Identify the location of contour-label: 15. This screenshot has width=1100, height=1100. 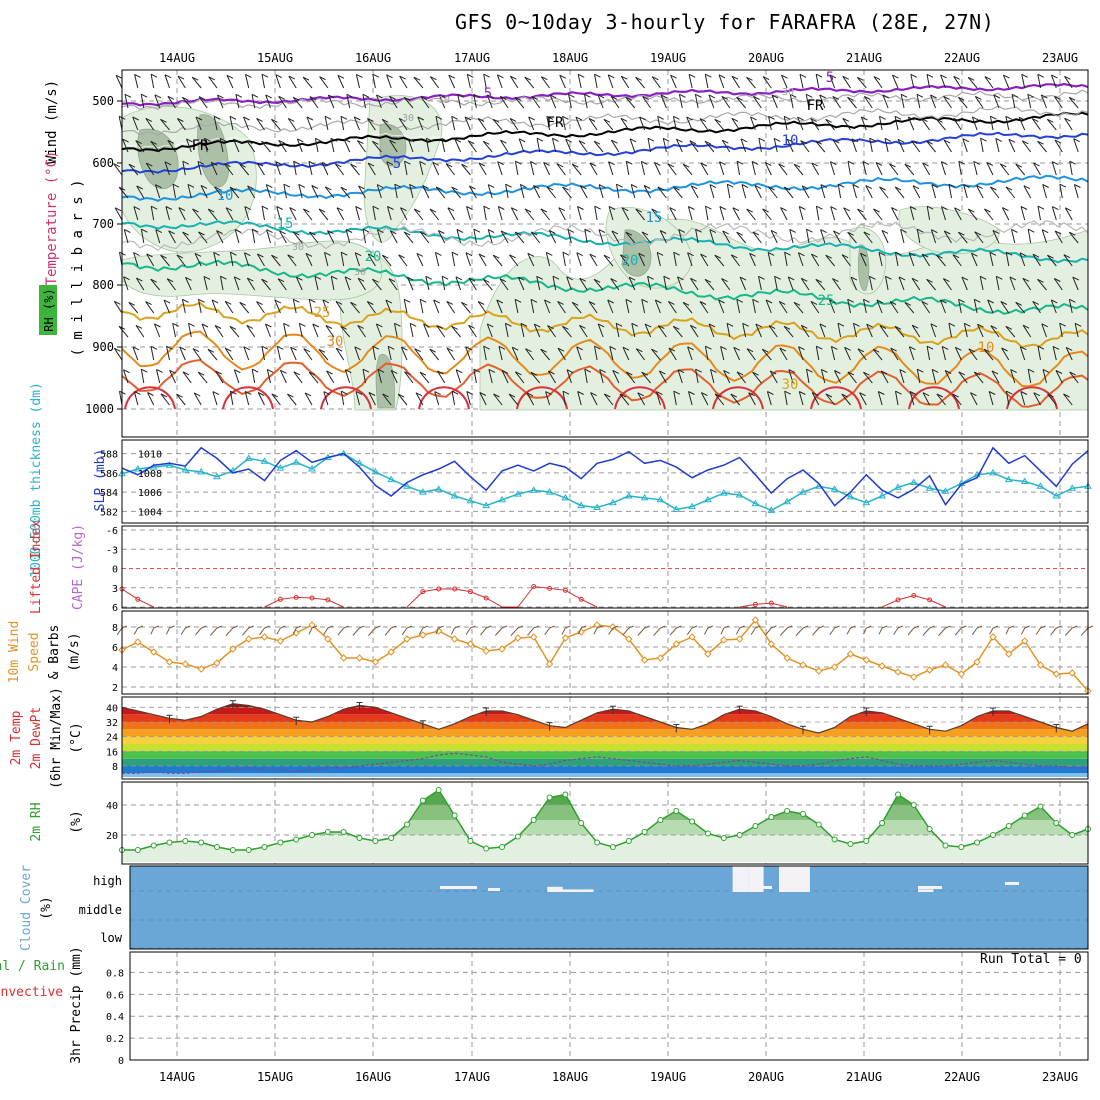
(654, 218).